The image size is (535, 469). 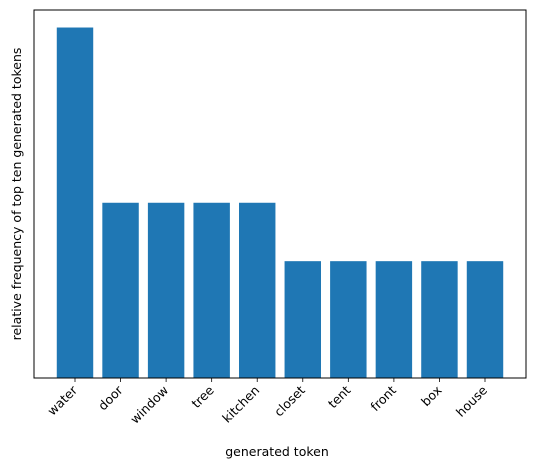 I want to click on bar-tent, so click(x=348, y=319).